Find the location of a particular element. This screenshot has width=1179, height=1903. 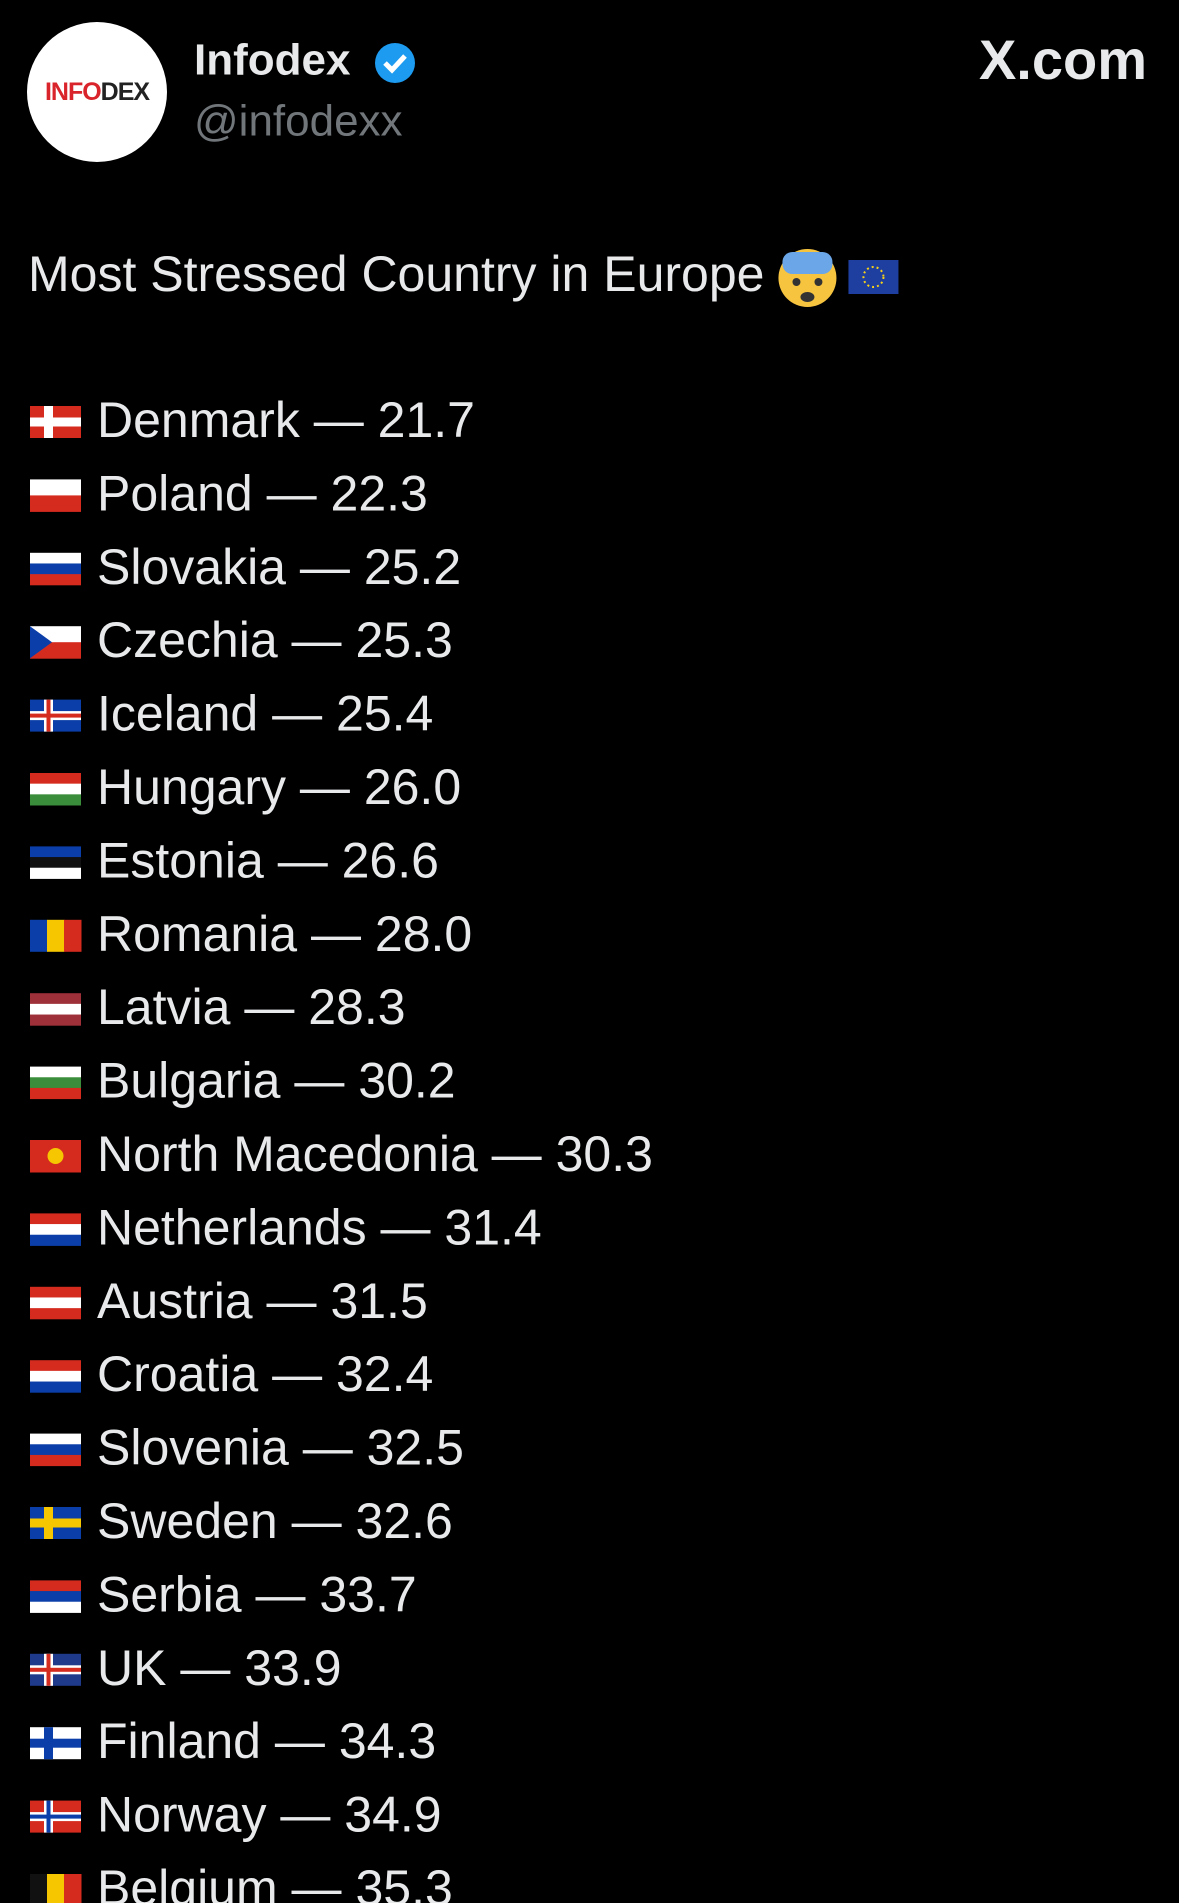

country-name: Czechia is located at coordinates (187, 640).